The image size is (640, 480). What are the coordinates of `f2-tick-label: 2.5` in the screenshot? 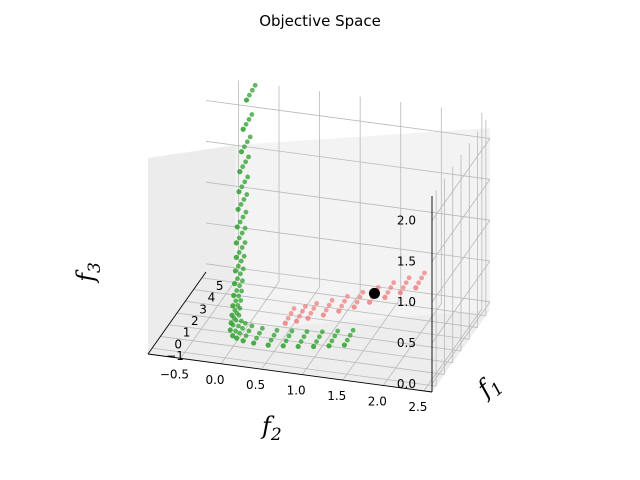 It's located at (417, 407).